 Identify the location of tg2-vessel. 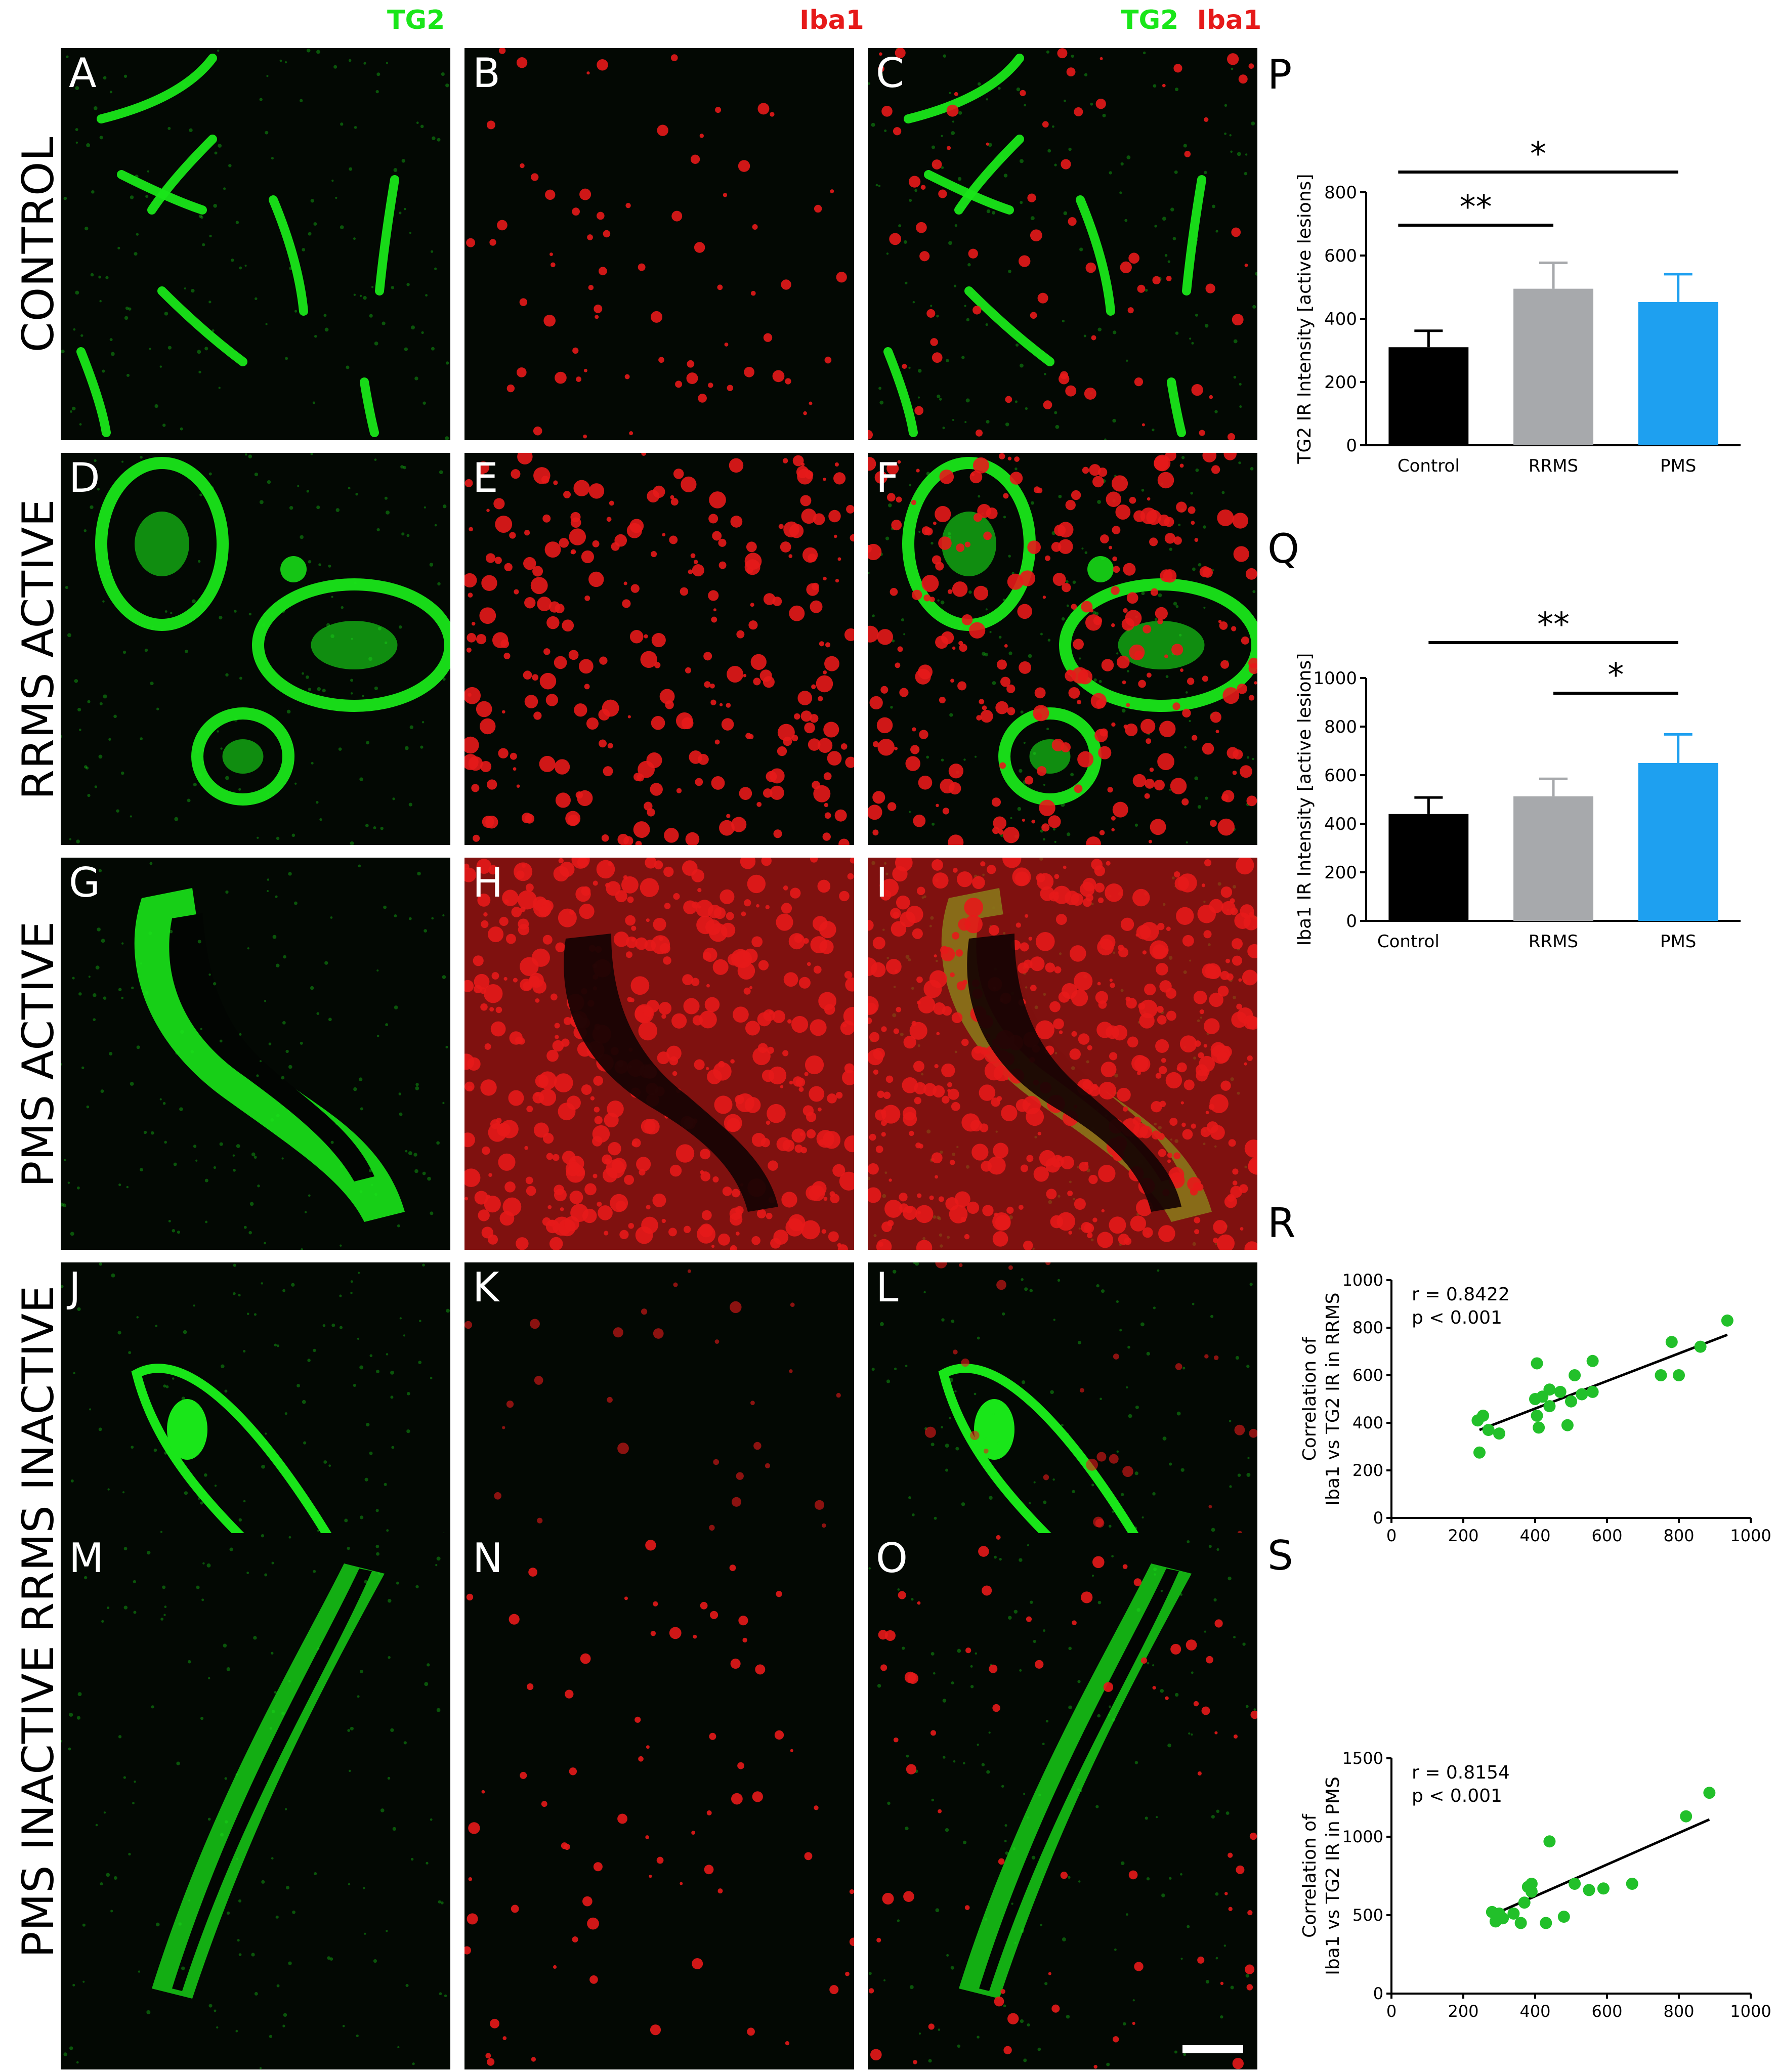
(369, 407).